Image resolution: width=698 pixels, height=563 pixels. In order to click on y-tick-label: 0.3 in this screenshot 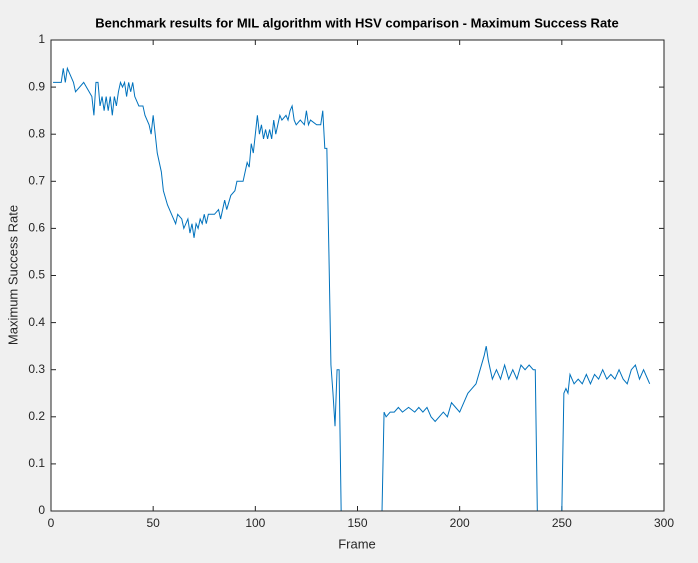, I will do `click(36, 369)`.